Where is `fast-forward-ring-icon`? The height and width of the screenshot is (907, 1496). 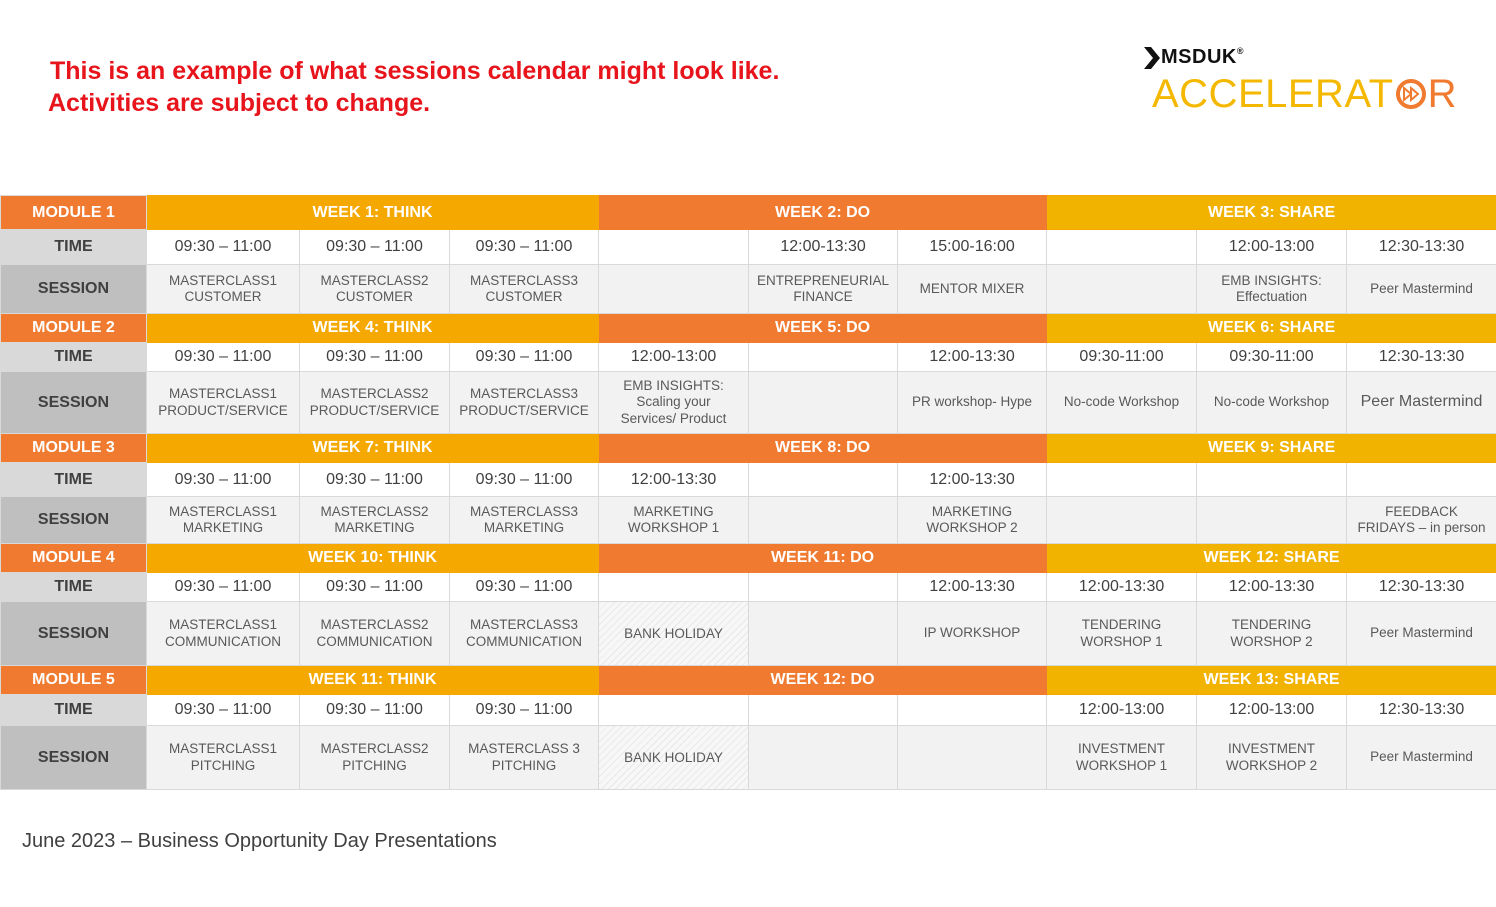 fast-forward-ring-icon is located at coordinates (1410, 94).